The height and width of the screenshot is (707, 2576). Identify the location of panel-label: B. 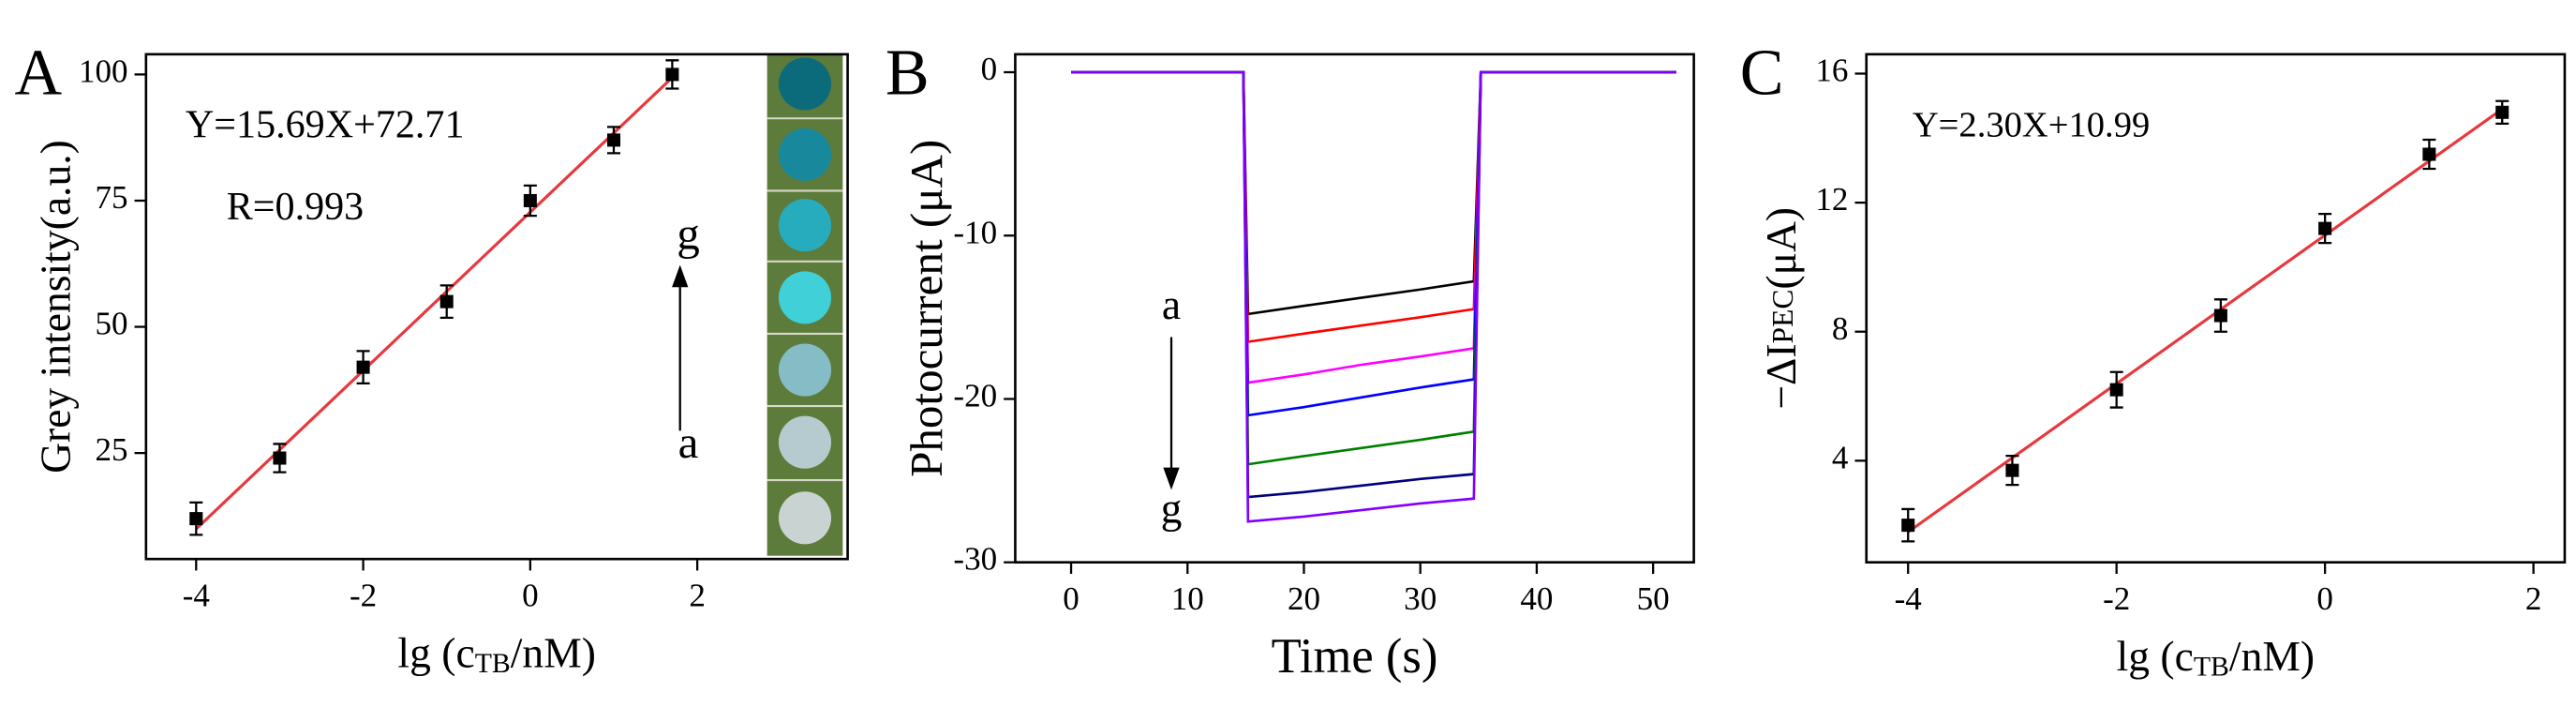
(908, 73).